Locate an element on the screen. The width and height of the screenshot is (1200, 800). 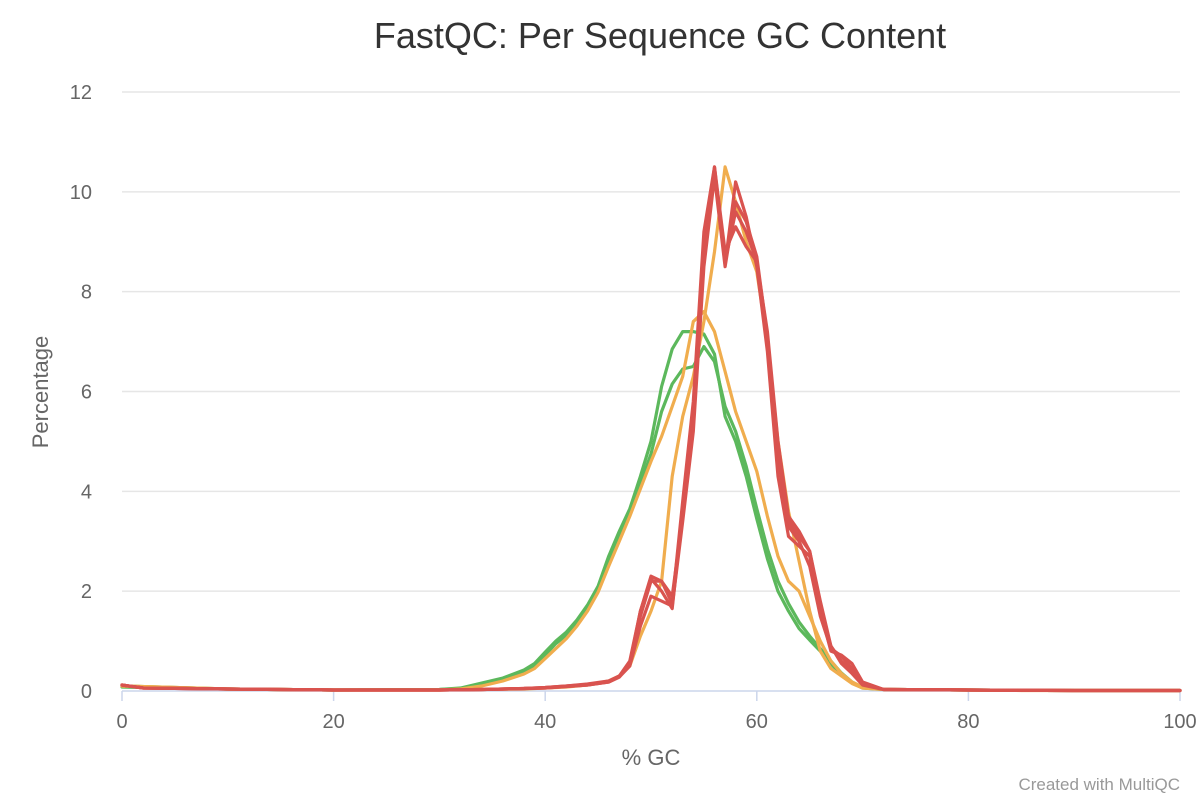
x-tick-label: 20 is located at coordinates (333, 722).